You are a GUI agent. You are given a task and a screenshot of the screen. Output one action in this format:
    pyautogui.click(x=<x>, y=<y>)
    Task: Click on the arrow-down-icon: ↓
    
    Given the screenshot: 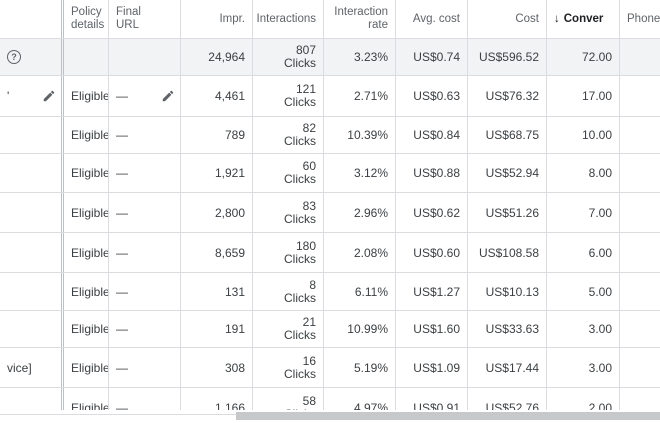 What is the action you would take?
    pyautogui.click(x=557, y=18)
    